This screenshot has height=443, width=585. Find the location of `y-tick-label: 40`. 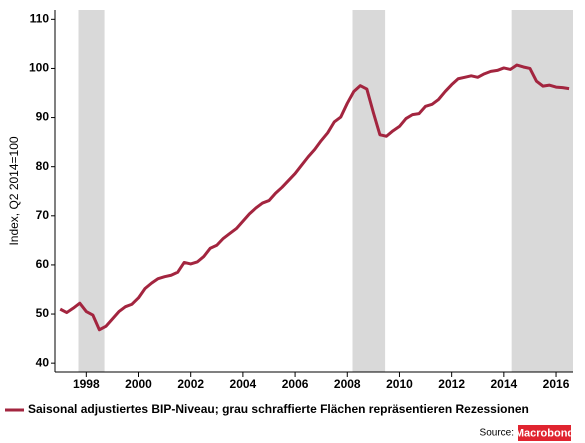

y-tick-label: 40 is located at coordinates (43, 362).